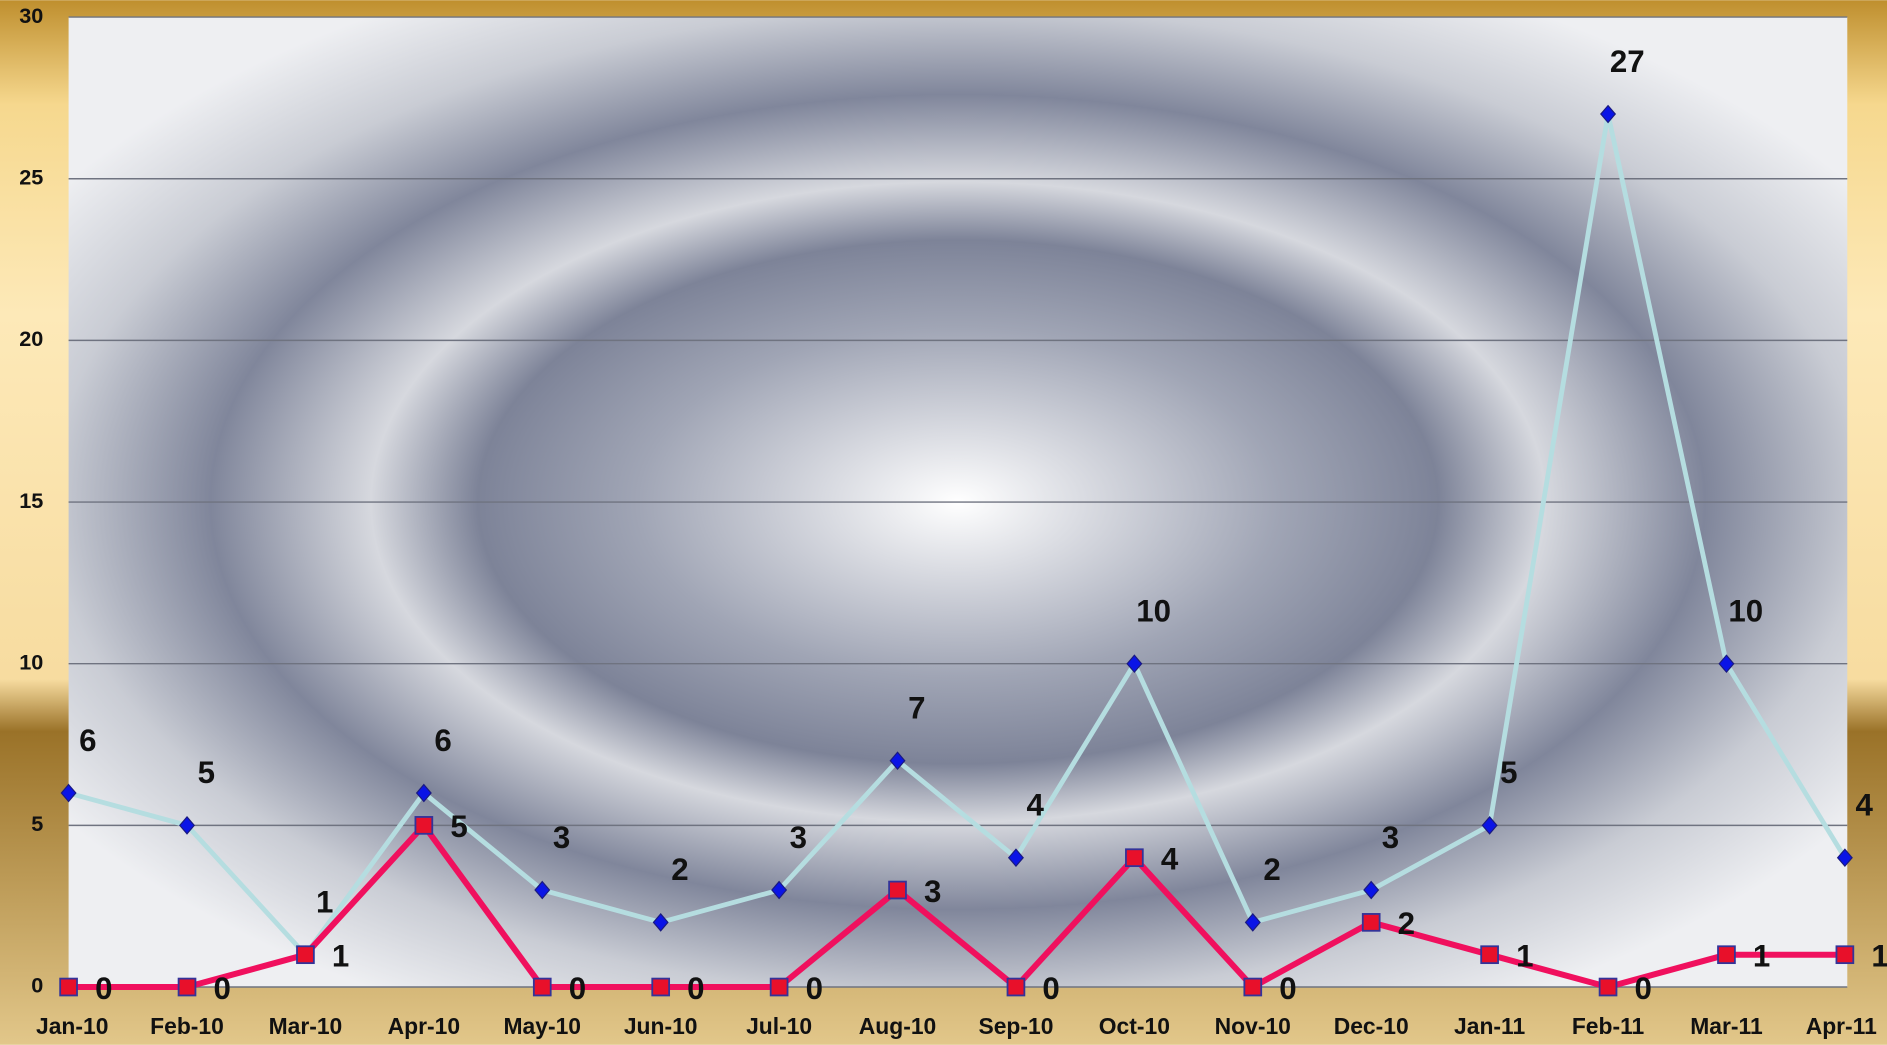  What do you see at coordinates (916, 707) in the screenshot?
I see `data-label: 7` at bounding box center [916, 707].